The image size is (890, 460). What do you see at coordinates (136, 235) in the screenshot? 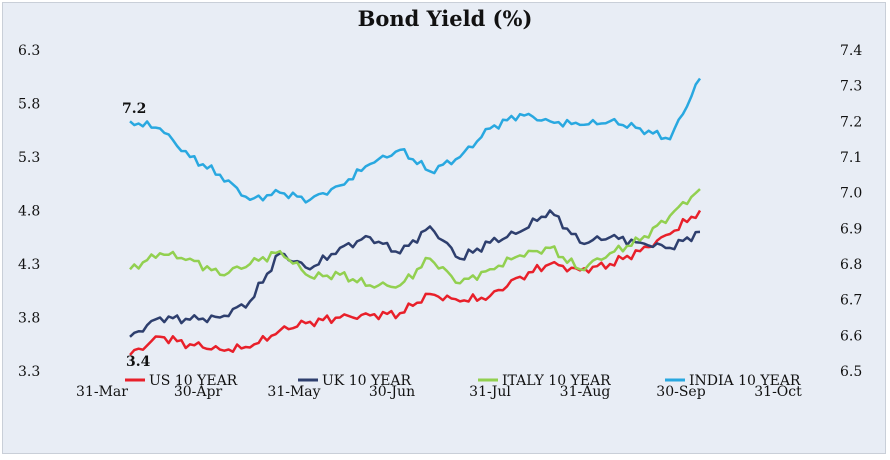
I see `annotations: 7.2 3.4` at bounding box center [136, 235].